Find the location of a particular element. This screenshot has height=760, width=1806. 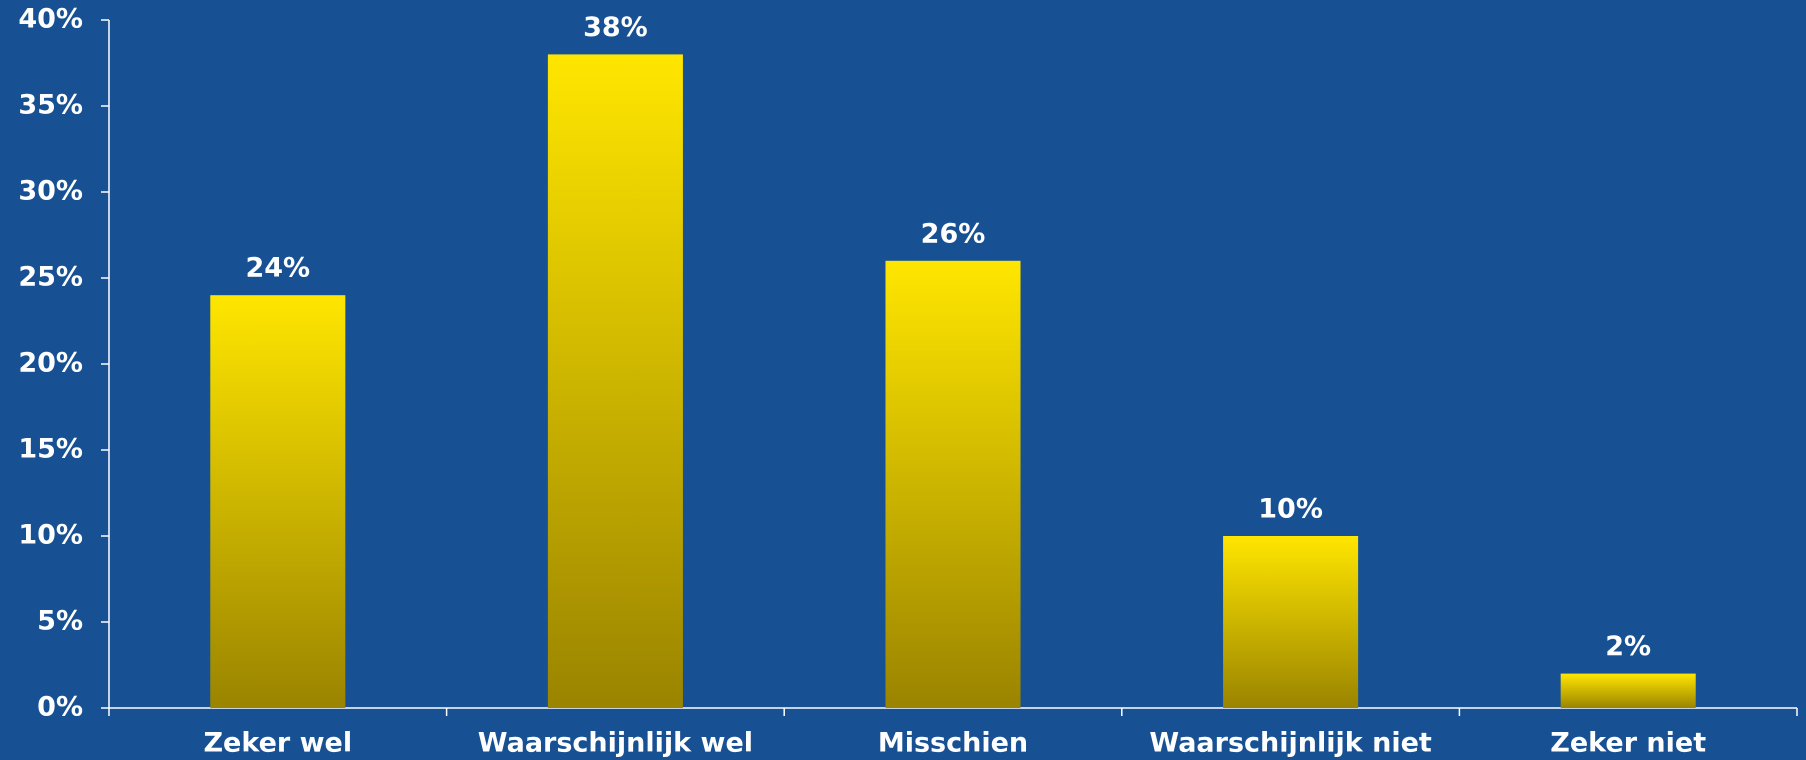

y-tick-label: 25% is located at coordinates (50, 277).